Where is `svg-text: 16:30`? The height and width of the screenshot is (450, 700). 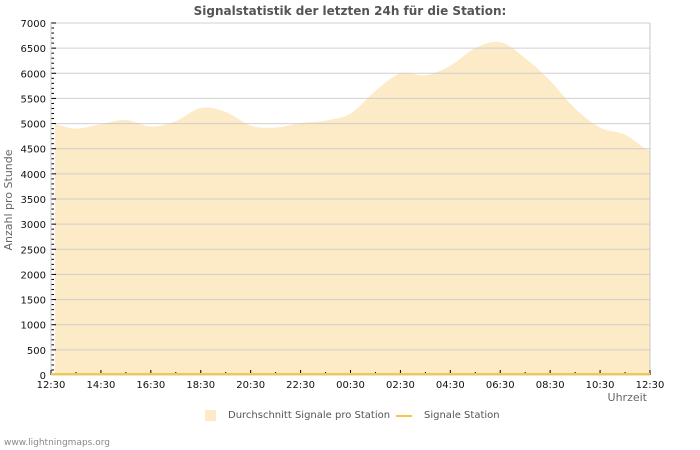
svg-text: 16:30 is located at coordinates (150, 385).